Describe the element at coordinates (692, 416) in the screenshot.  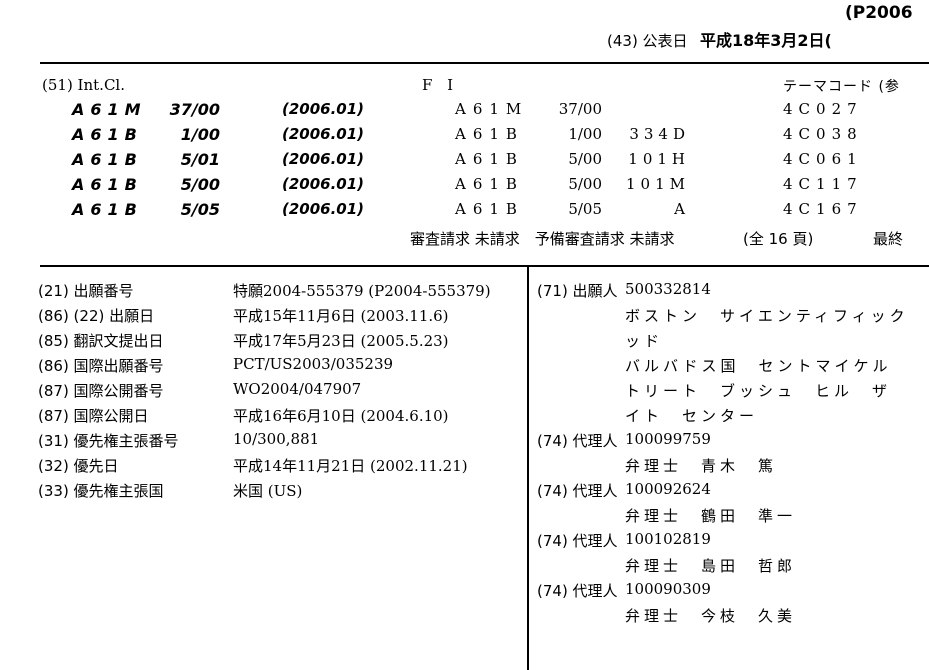
I see `applicant-address-line: イト センター` at that location.